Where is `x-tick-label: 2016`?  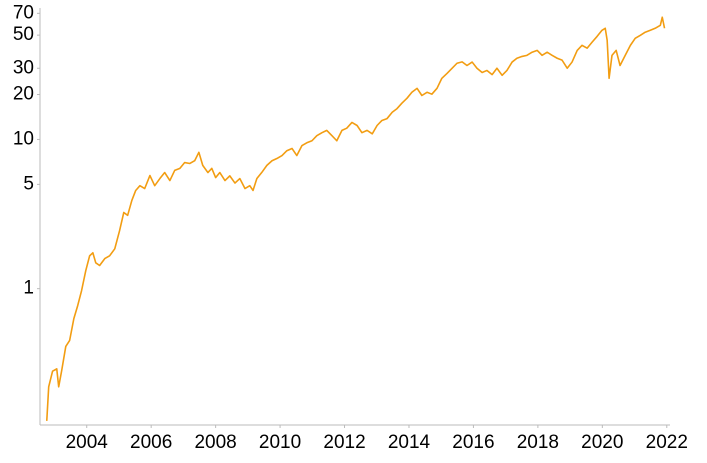
x-tick-label: 2016 is located at coordinates (473, 442).